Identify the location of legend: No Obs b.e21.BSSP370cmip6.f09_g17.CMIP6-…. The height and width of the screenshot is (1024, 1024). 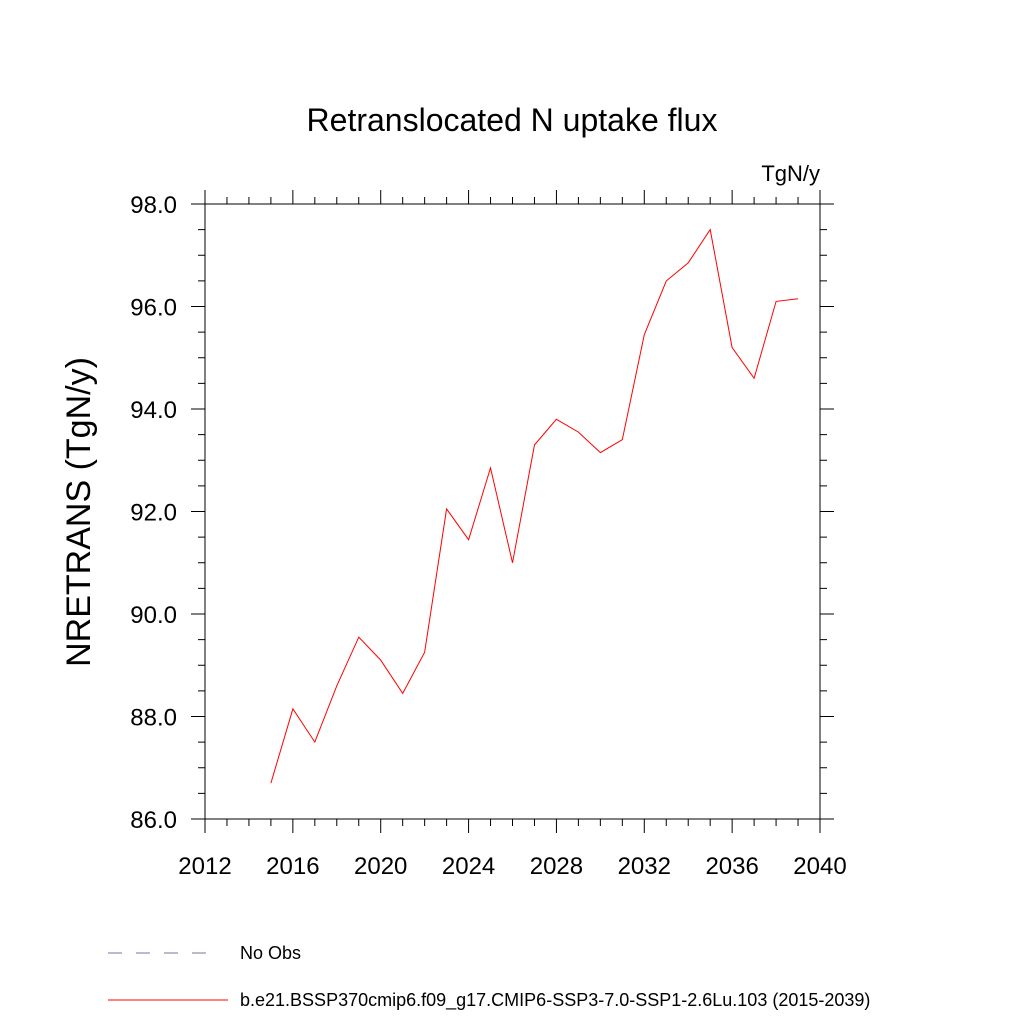
(489, 977).